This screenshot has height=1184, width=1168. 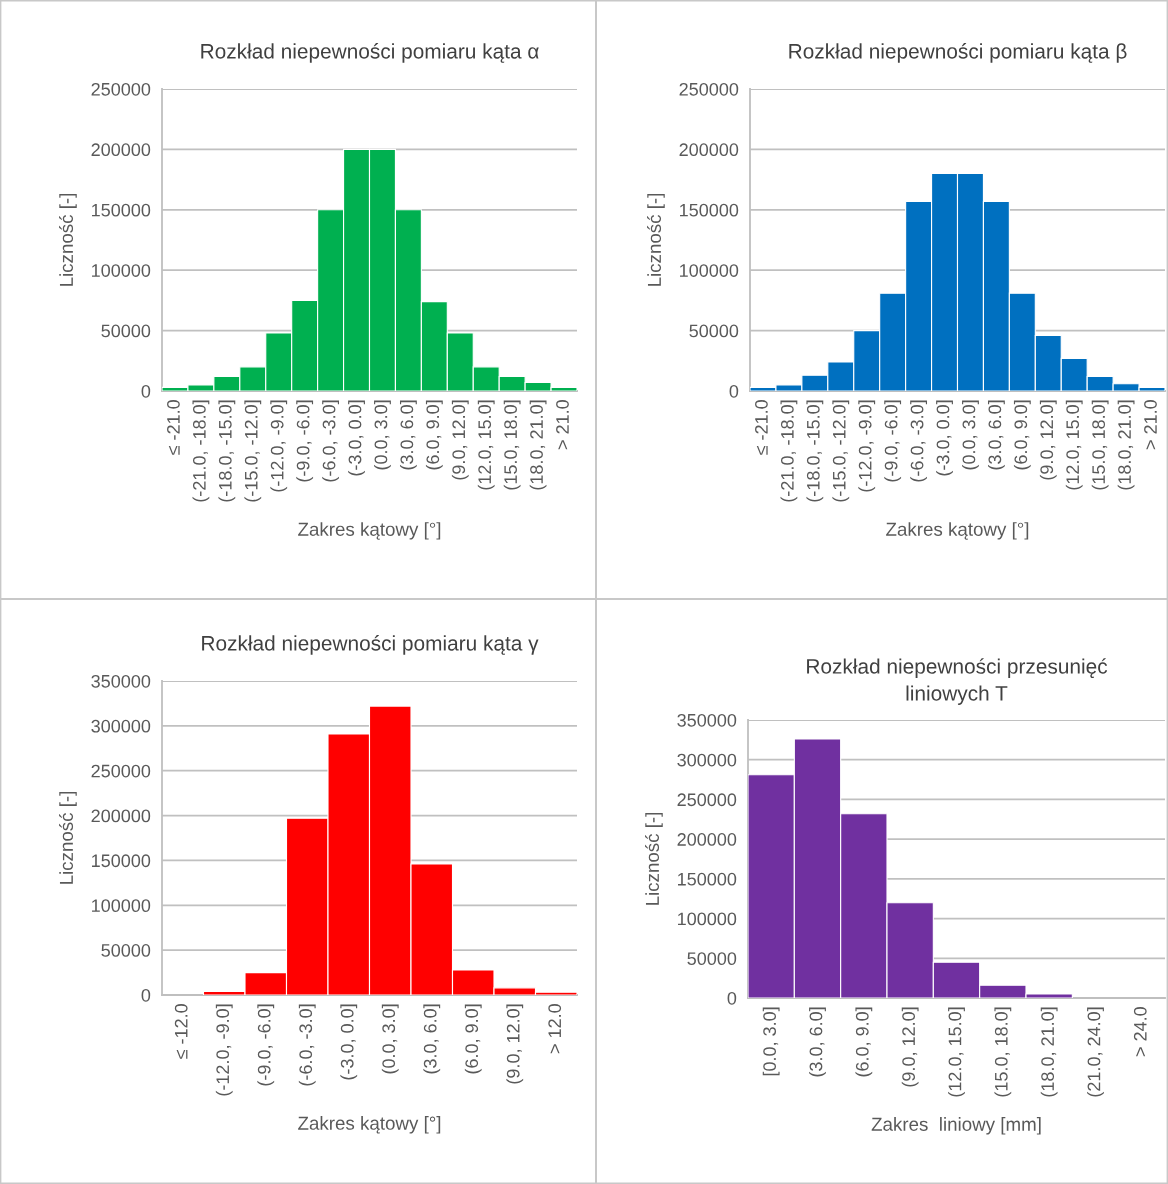 I want to click on x-axis-title: Zakres liniowy [mm], so click(x=956, y=1126).